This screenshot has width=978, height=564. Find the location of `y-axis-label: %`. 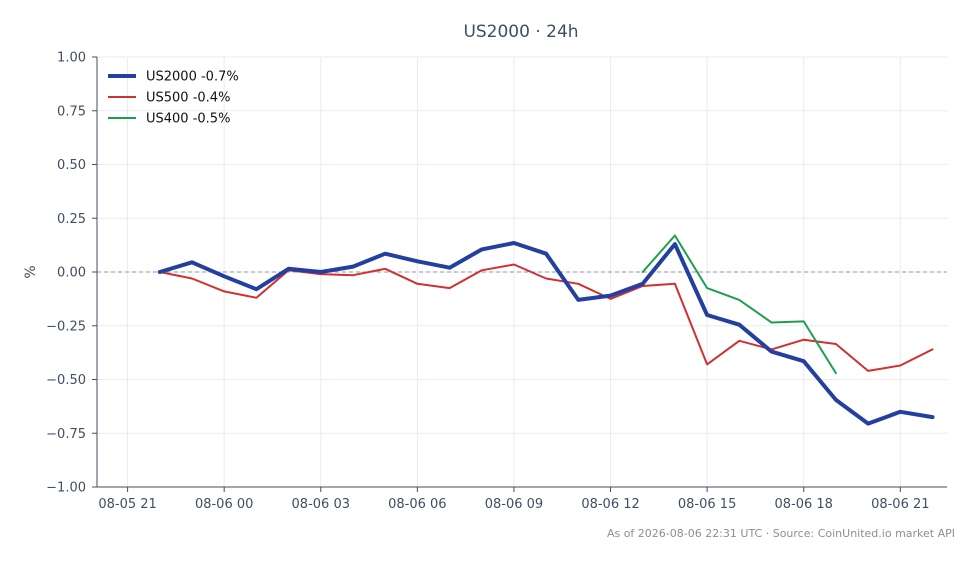

y-axis-label: % is located at coordinates (31, 271).